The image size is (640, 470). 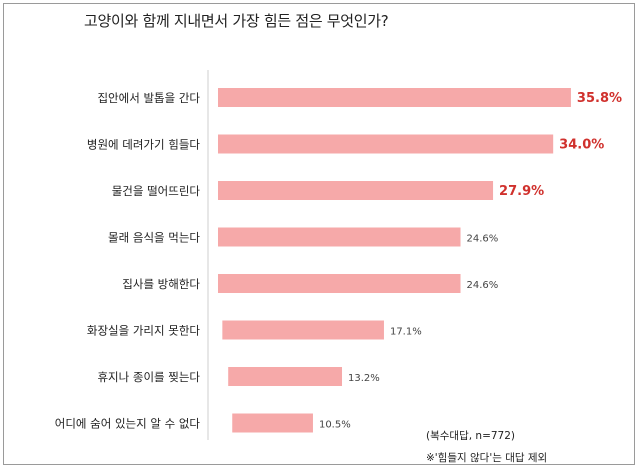 I want to click on value-label-6: 17.1%, so click(x=406, y=332).